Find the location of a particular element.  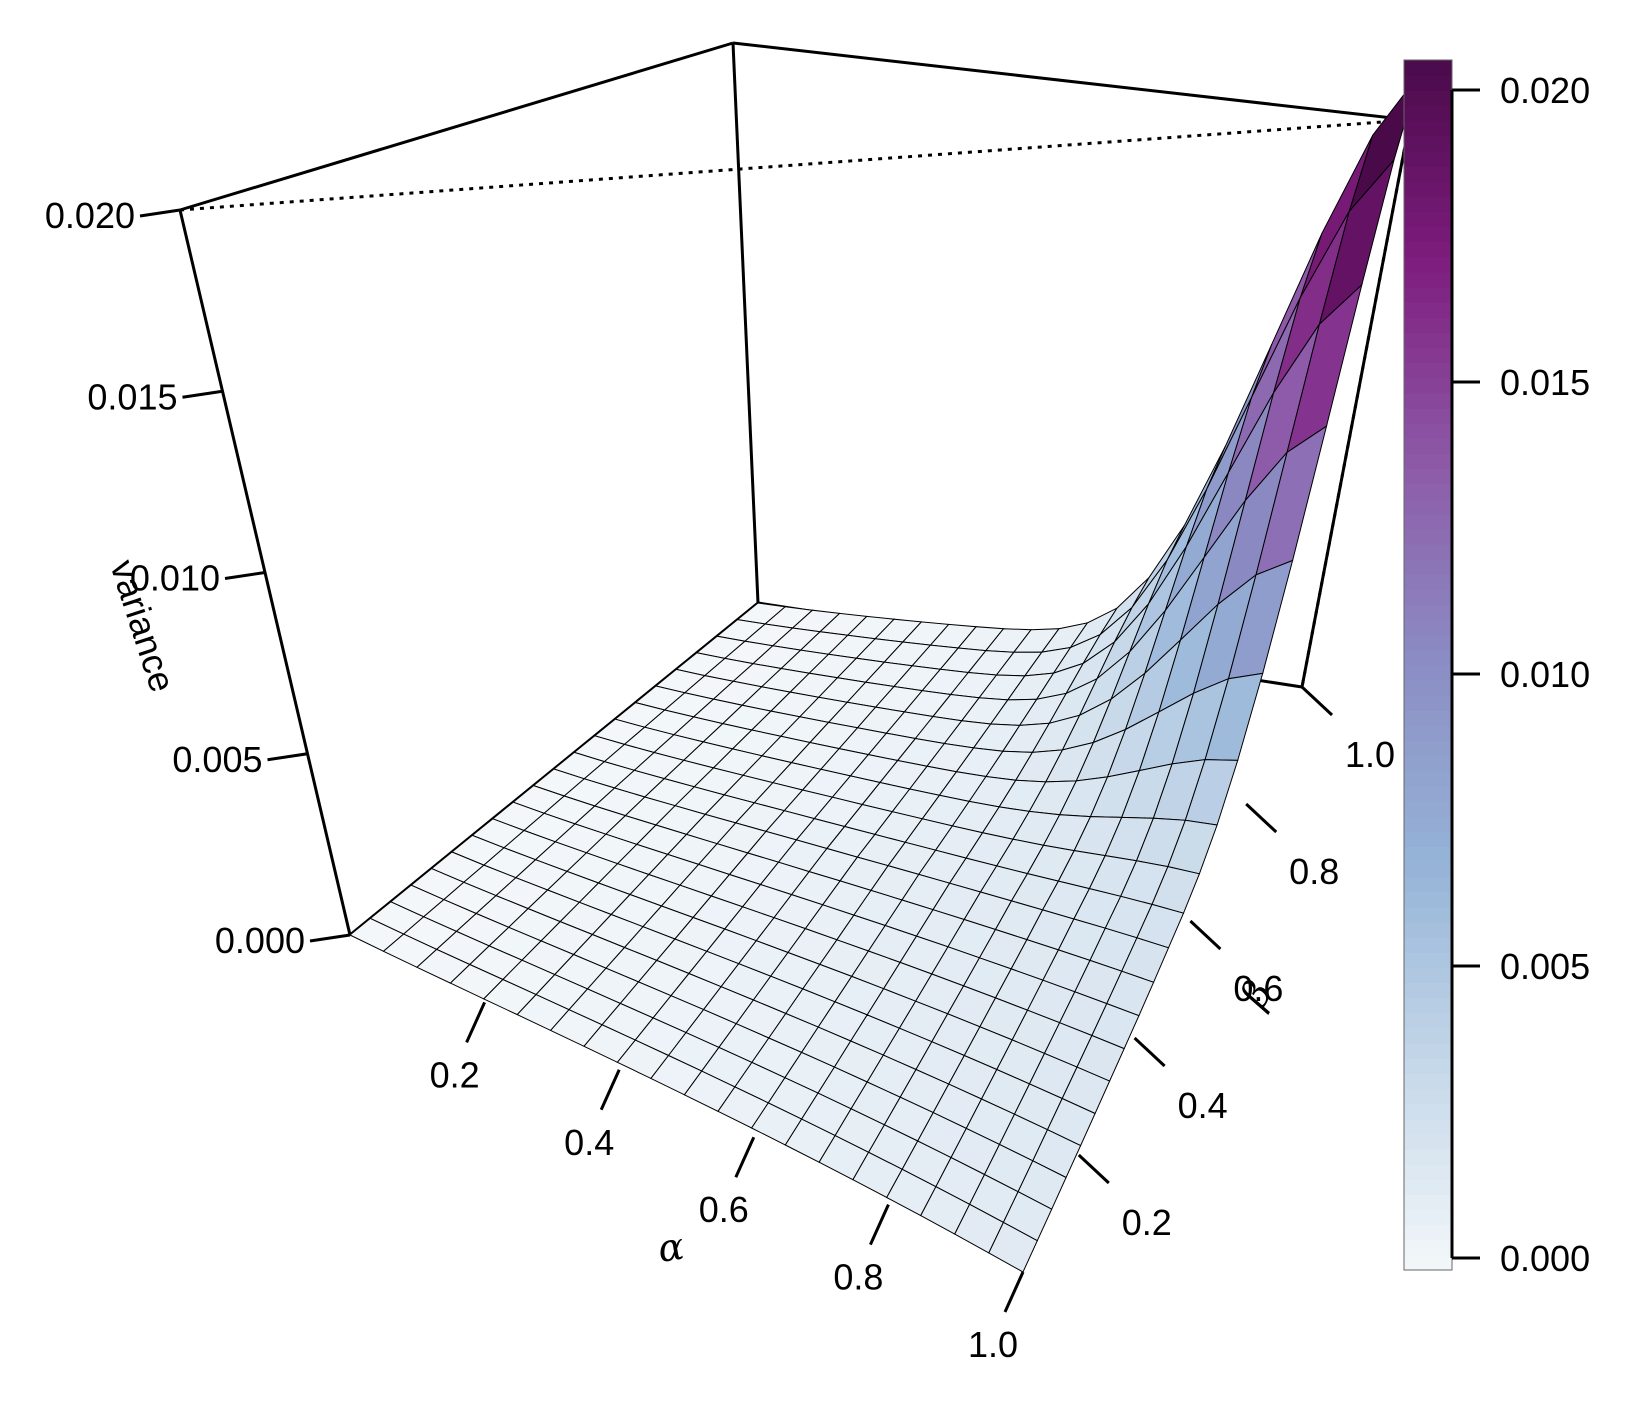

colorbar-tick-label: 0.000 is located at coordinates (1545, 1258).